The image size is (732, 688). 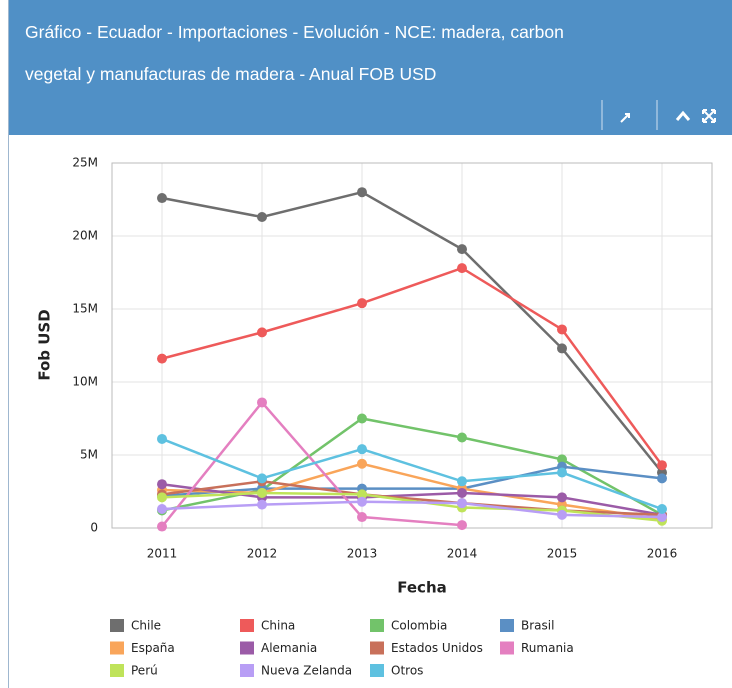 I want to click on legend-label: España, so click(x=153, y=648).